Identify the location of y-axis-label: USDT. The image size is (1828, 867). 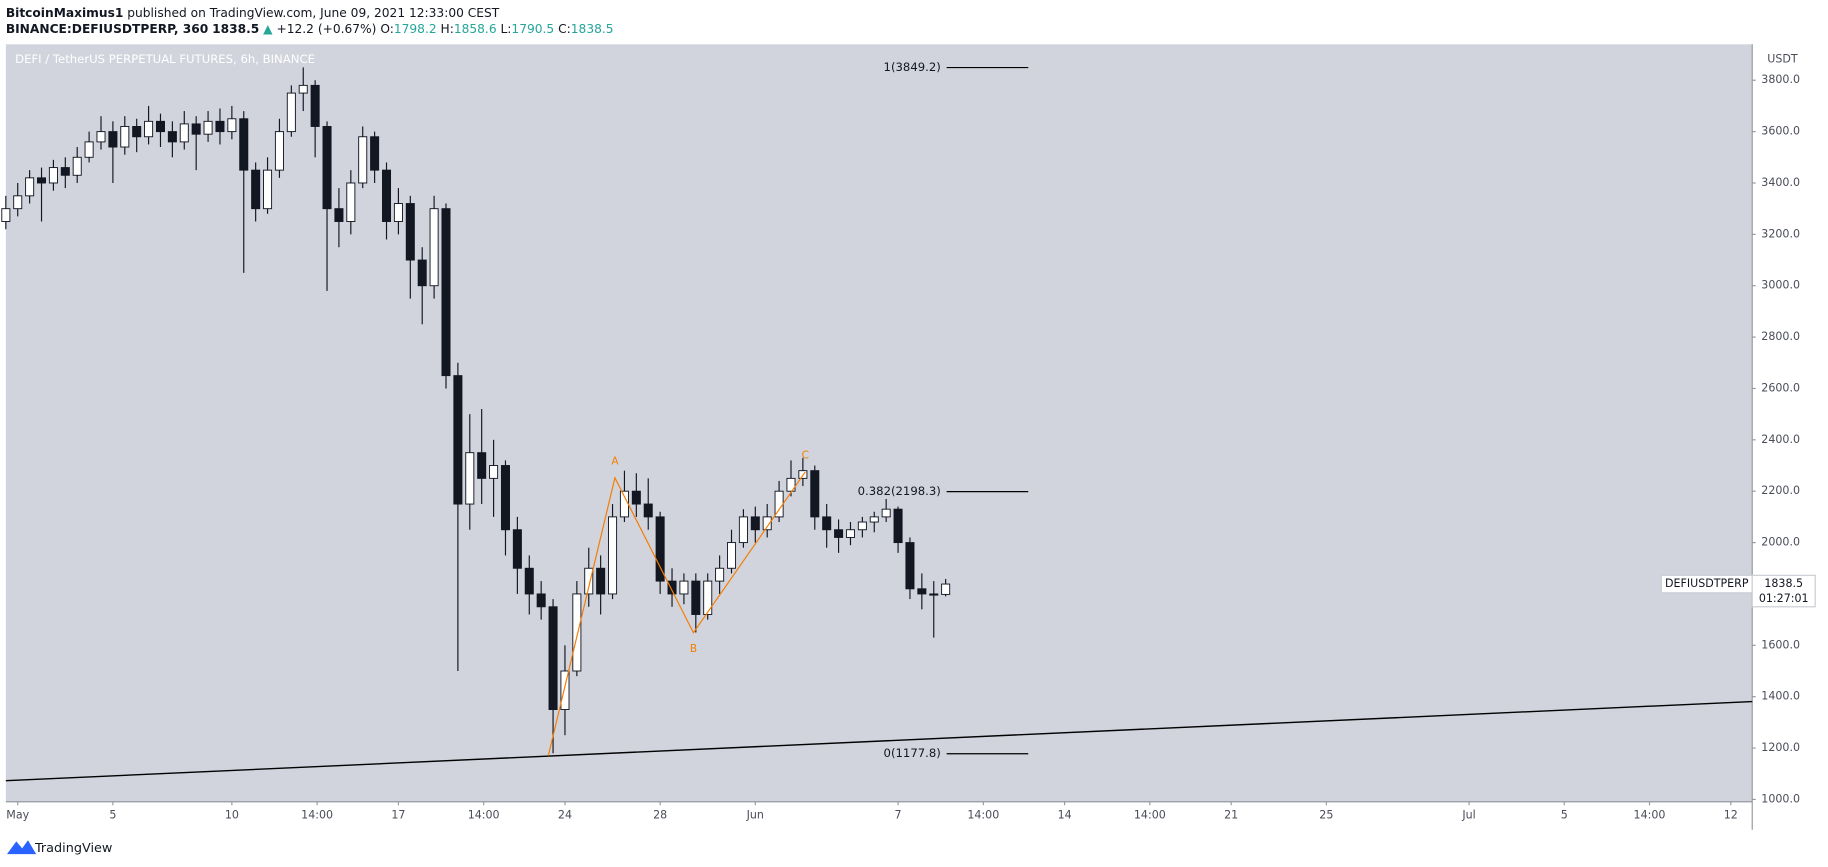
(1782, 58).